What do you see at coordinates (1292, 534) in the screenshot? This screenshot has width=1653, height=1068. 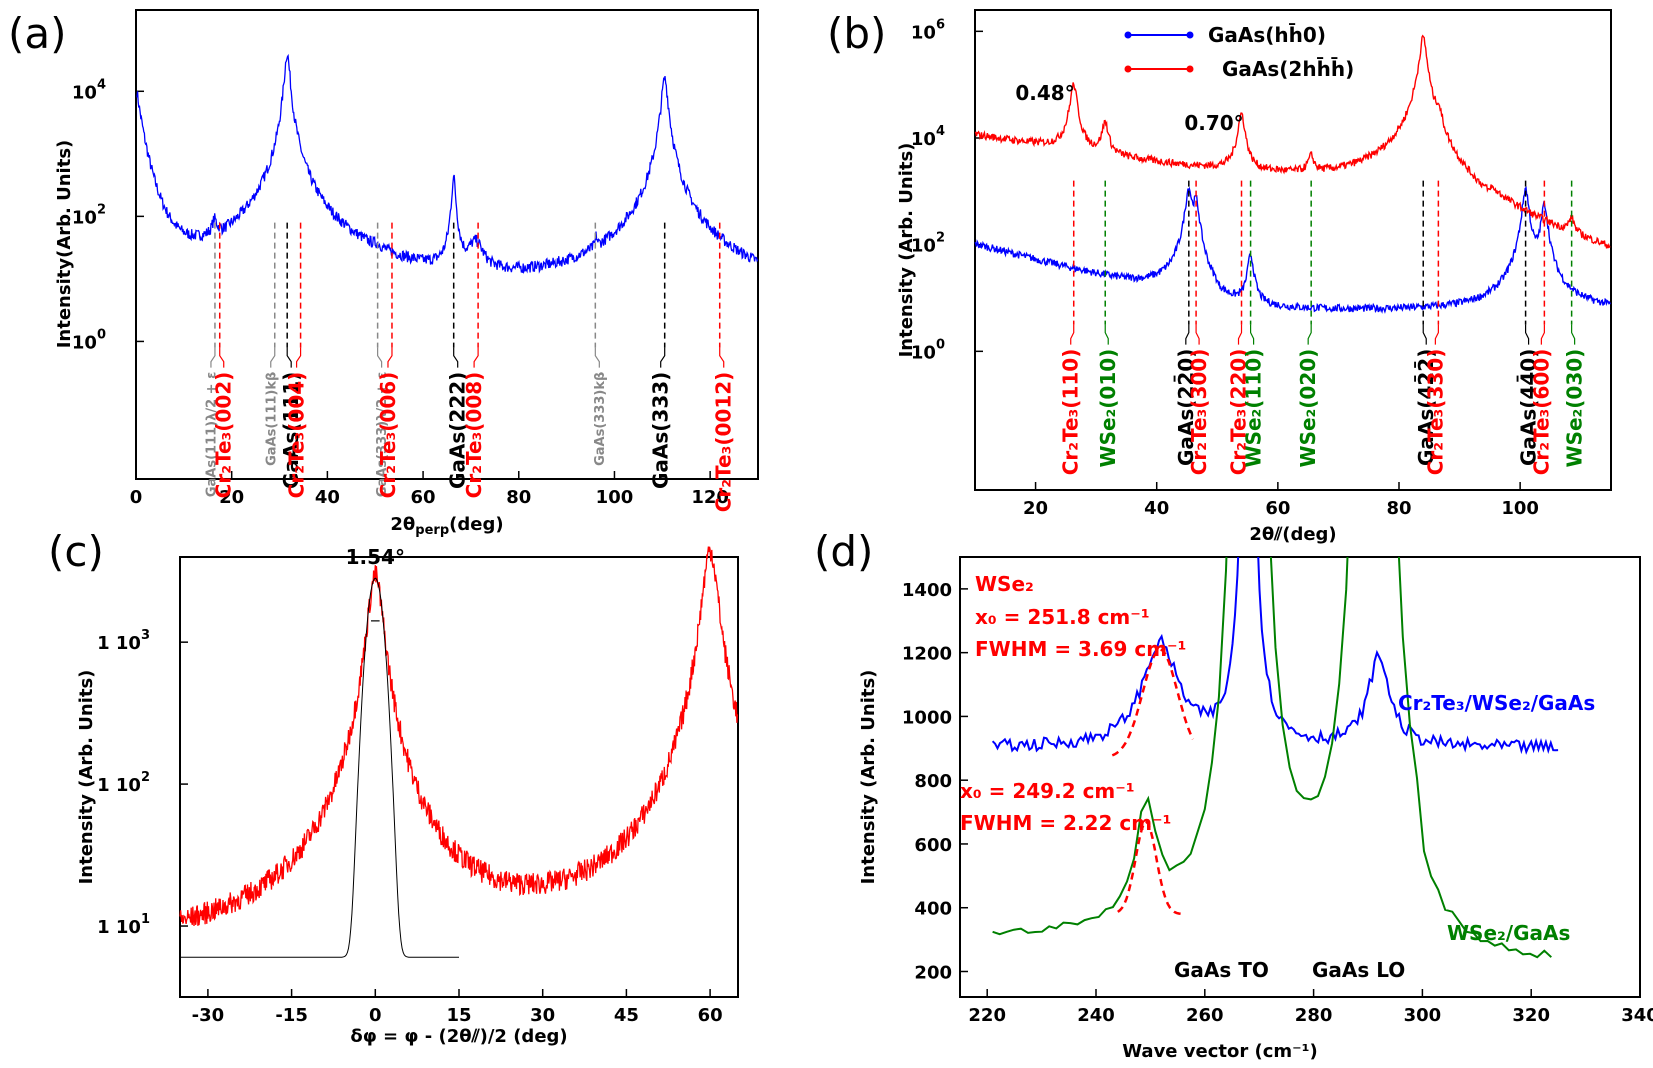 I see `xlabel-b: 2θ⫽(deg)` at bounding box center [1292, 534].